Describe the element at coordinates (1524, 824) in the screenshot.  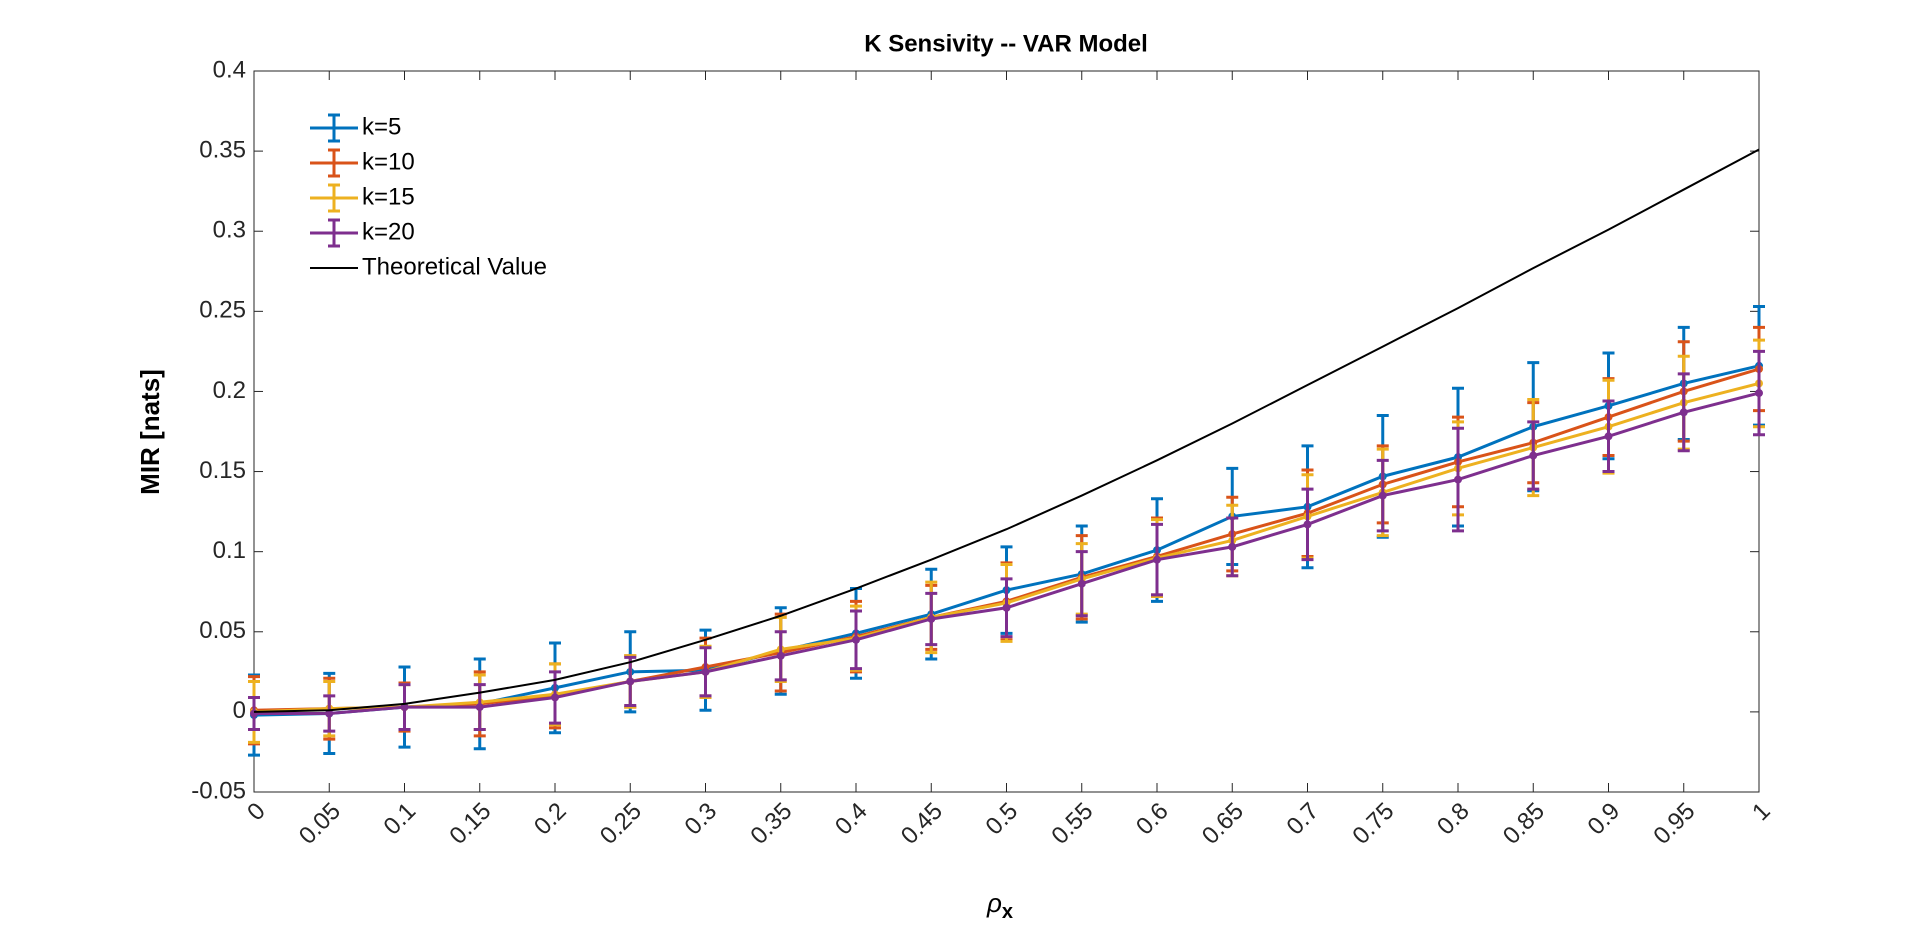
I see `x-tick-label: 0.85` at that location.